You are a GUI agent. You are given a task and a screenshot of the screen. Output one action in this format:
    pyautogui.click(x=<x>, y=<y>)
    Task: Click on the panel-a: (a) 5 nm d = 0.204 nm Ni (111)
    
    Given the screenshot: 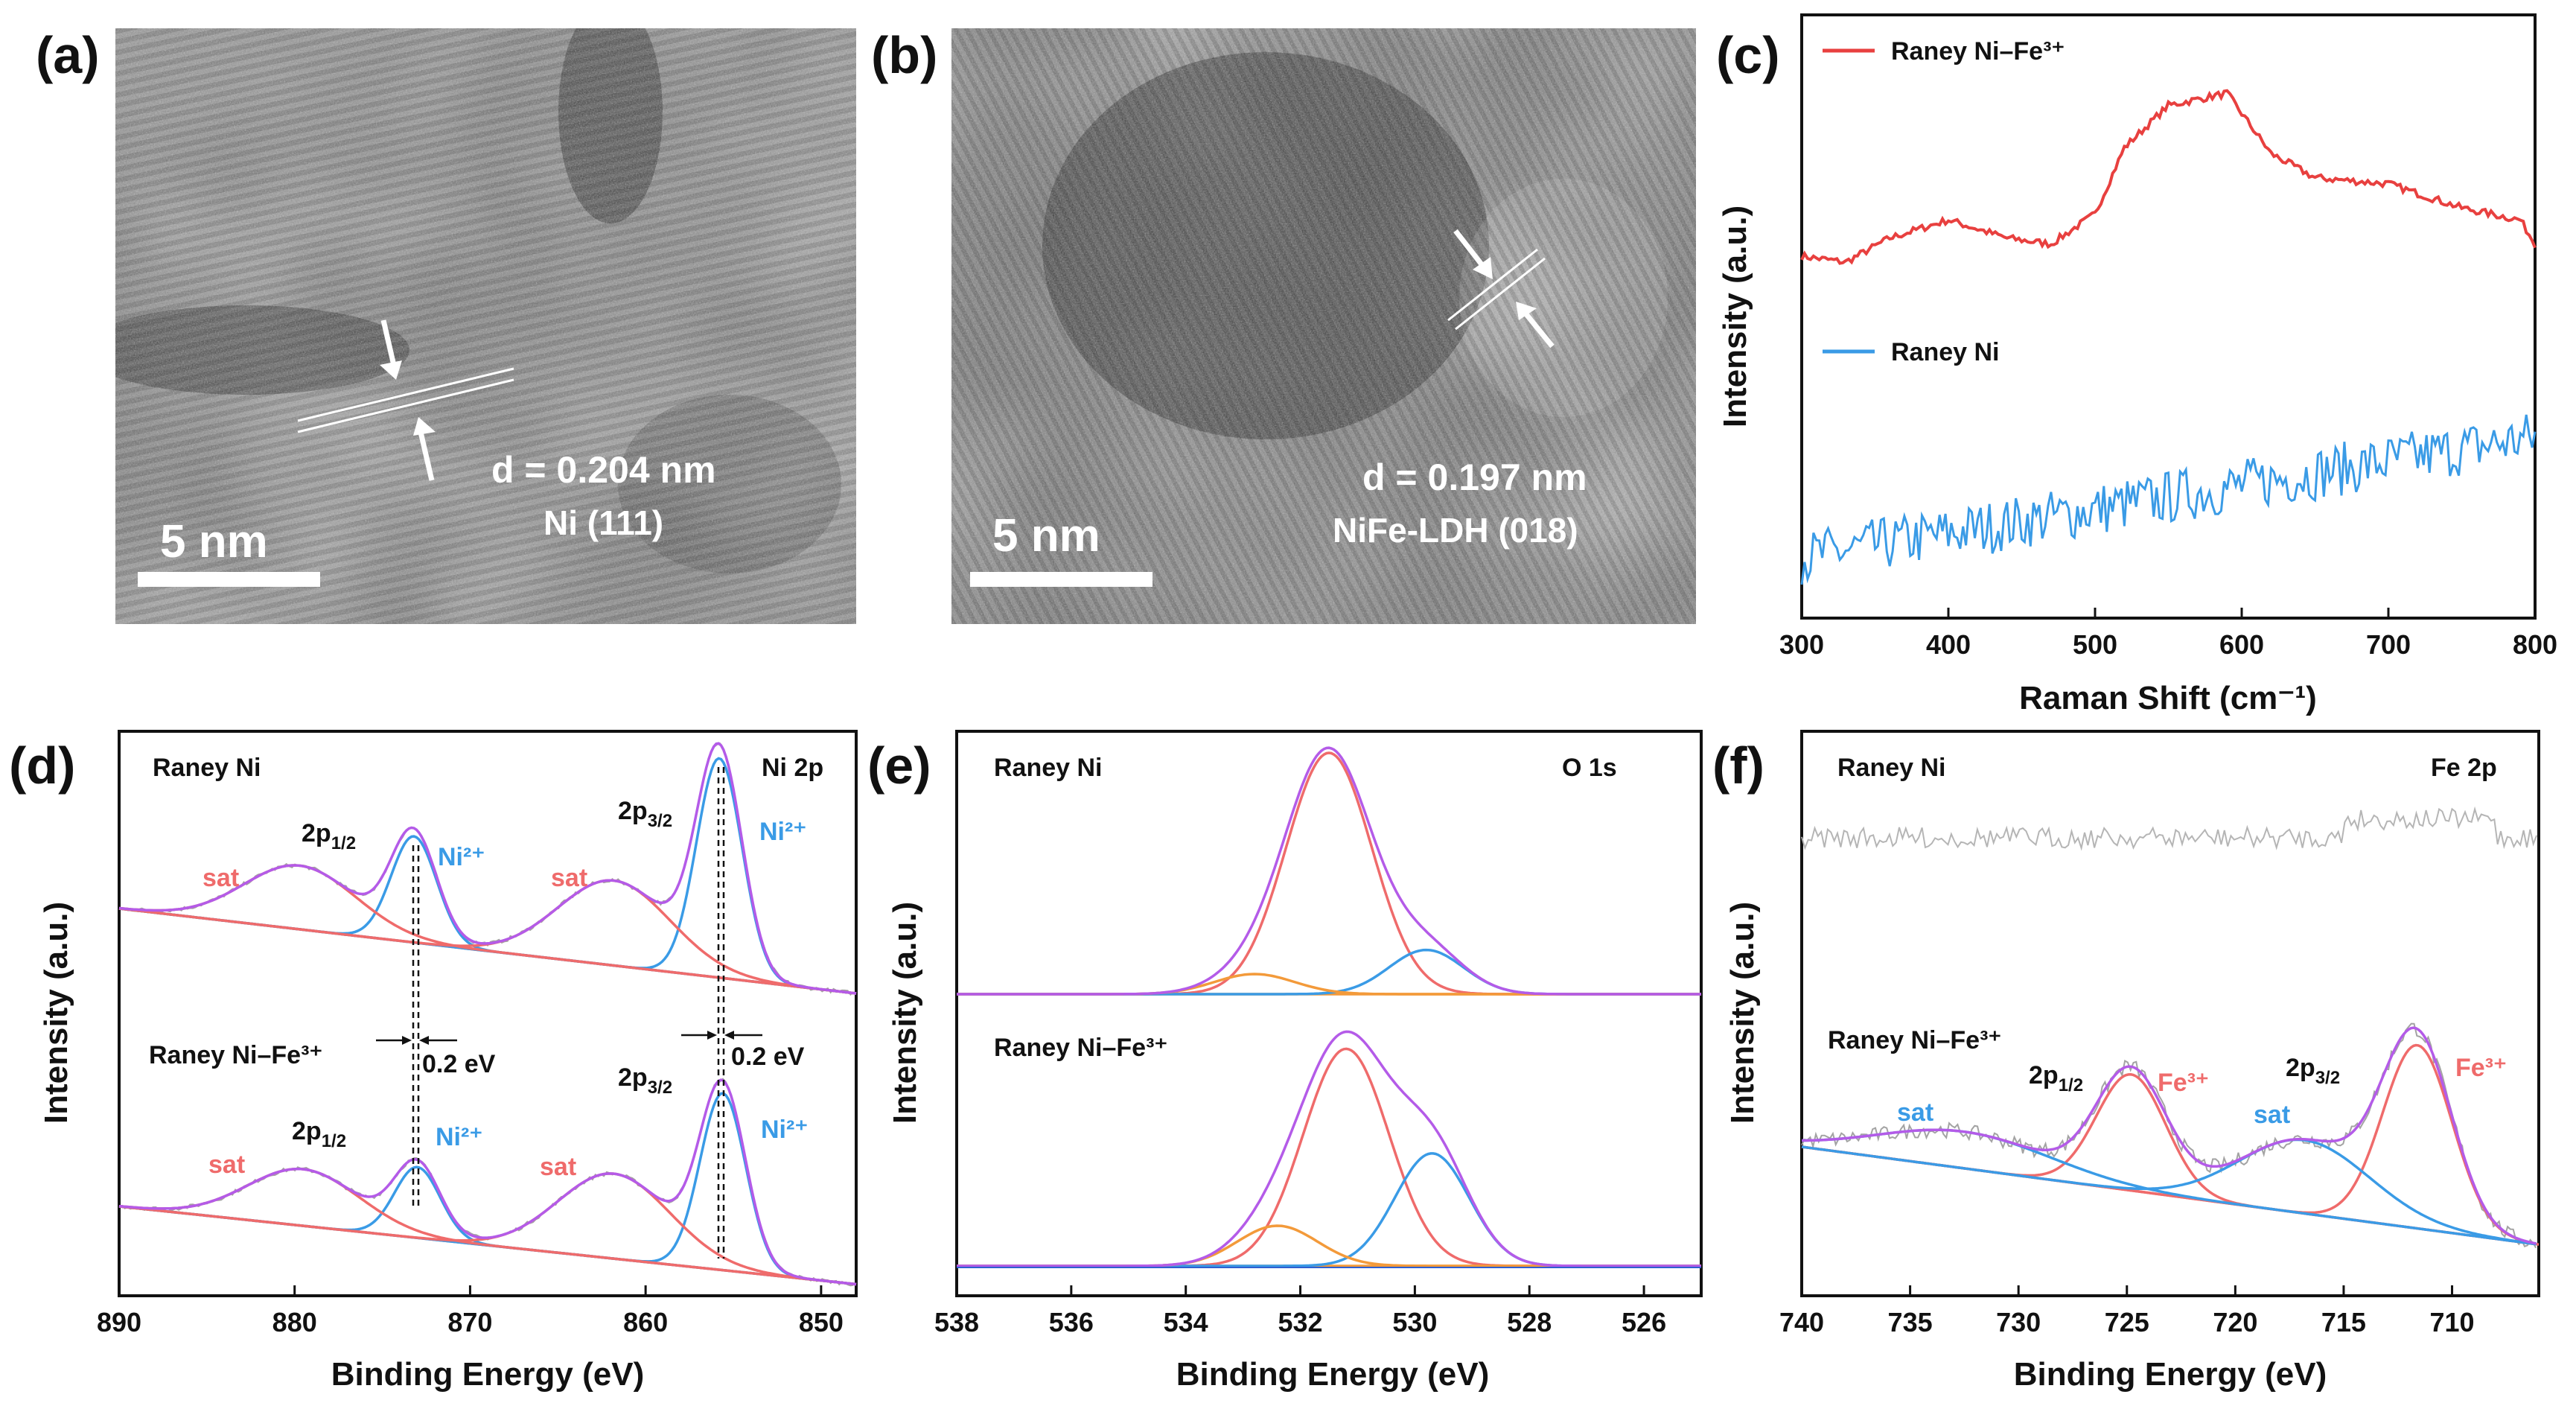 What is the action you would take?
    pyautogui.click(x=446, y=325)
    